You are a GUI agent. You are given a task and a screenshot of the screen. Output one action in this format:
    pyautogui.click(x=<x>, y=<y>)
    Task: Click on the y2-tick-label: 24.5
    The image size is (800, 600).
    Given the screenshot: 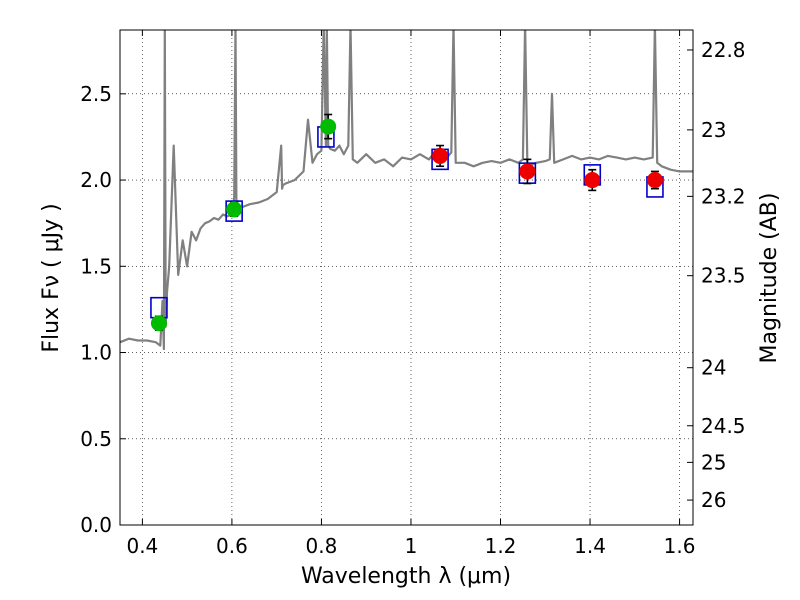 What is the action you would take?
    pyautogui.click(x=723, y=426)
    